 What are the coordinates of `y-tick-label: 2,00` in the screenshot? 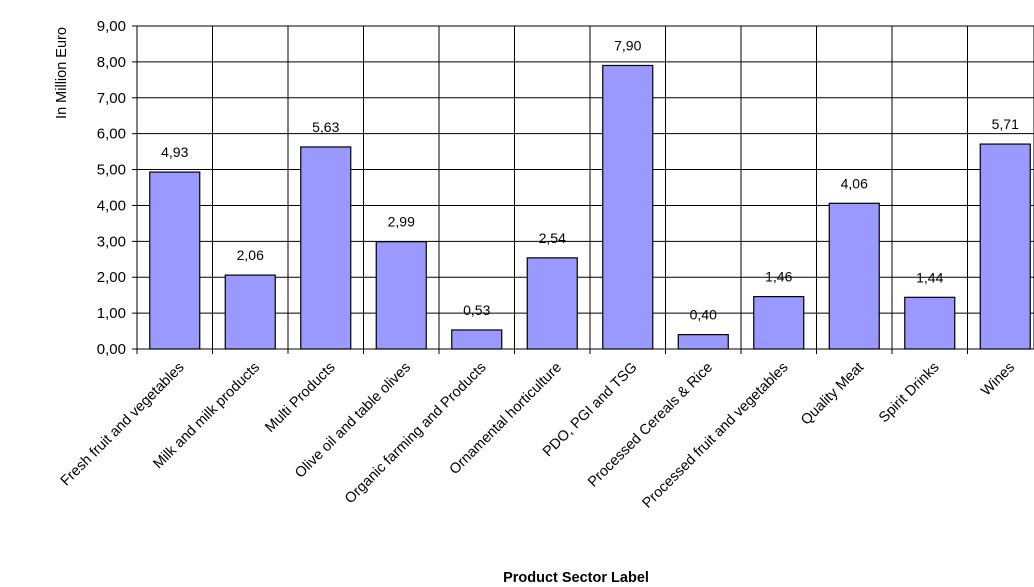 It's located at (111, 277).